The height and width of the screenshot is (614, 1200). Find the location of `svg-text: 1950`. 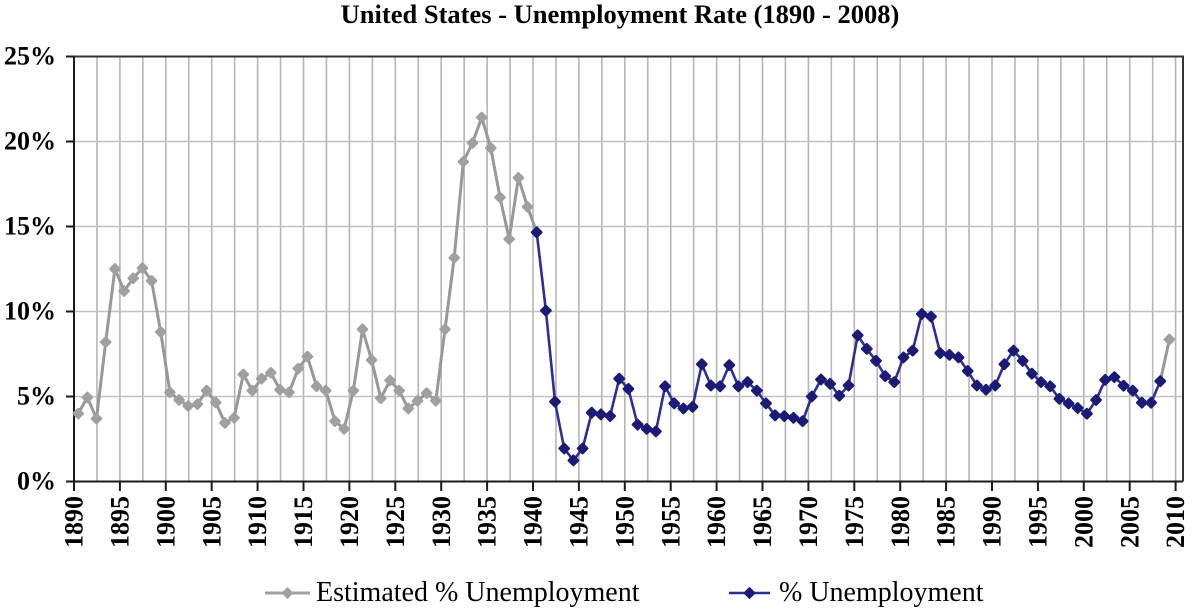

svg-text: 1950 is located at coordinates (624, 522).